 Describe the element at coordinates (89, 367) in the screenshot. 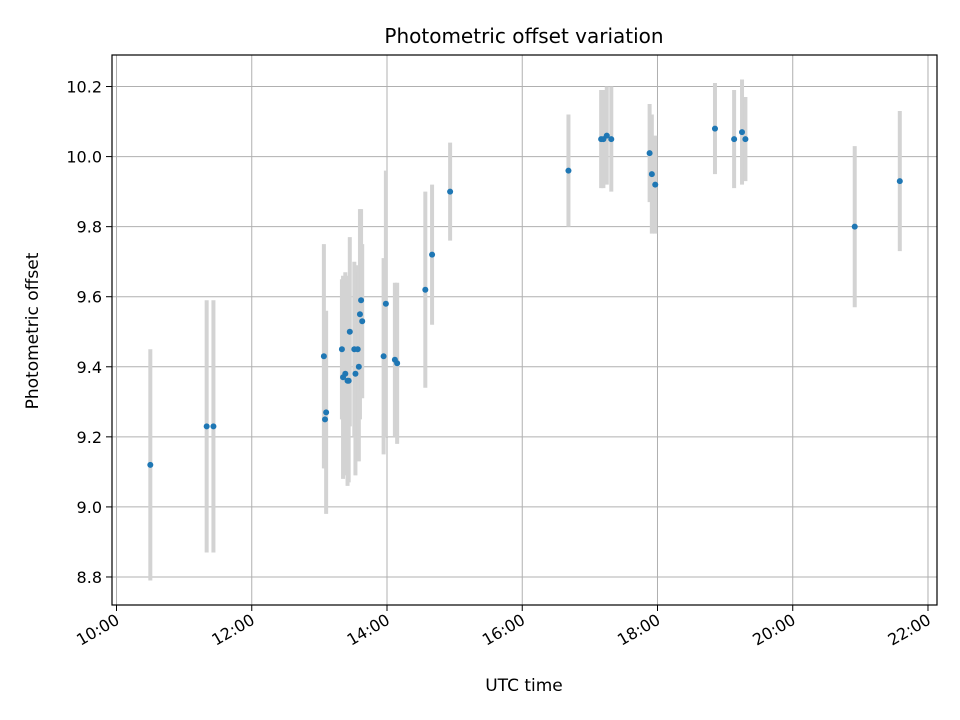

I see `y-tick-label: 9.4` at that location.